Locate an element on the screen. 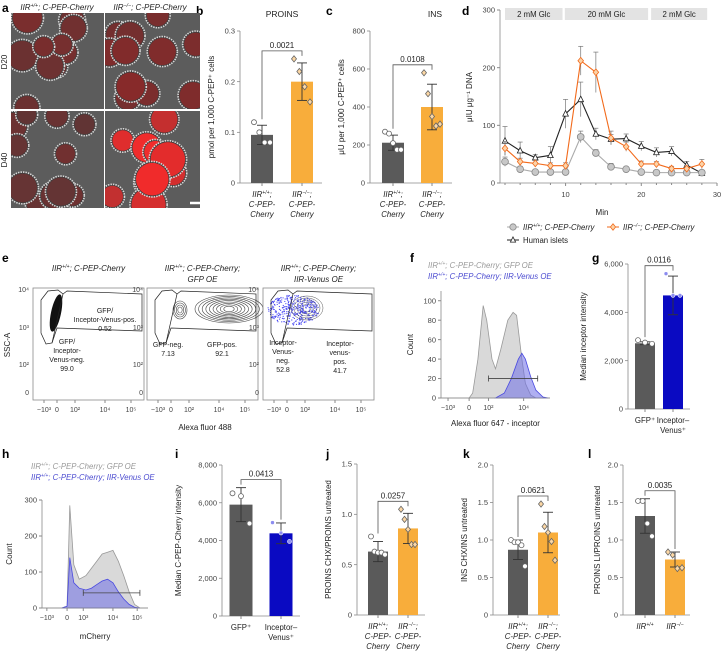 The image size is (722, 656). plot-title: IIR-Venus OE is located at coordinates (319, 279).